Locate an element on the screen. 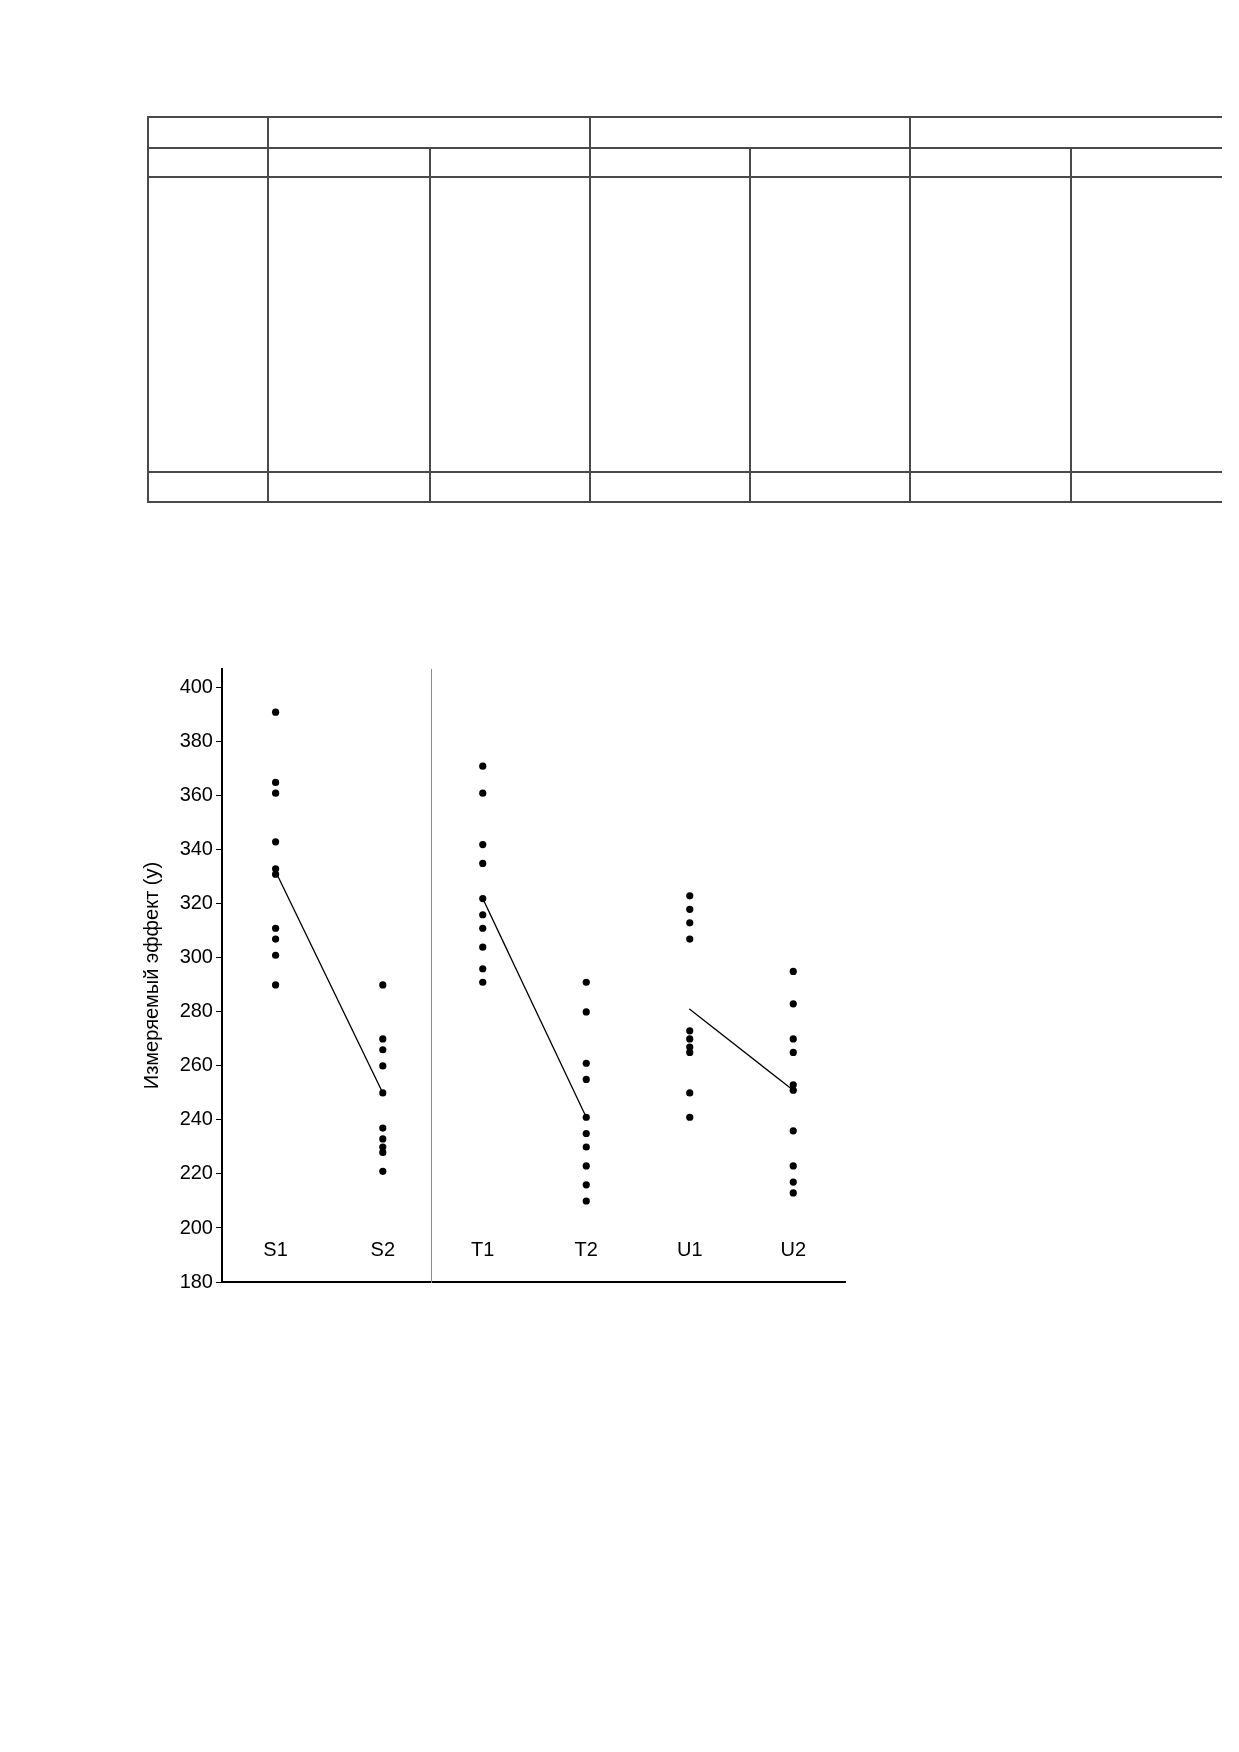 The image size is (1239, 1752). x-tick-label: T2 is located at coordinates (586, 1248).